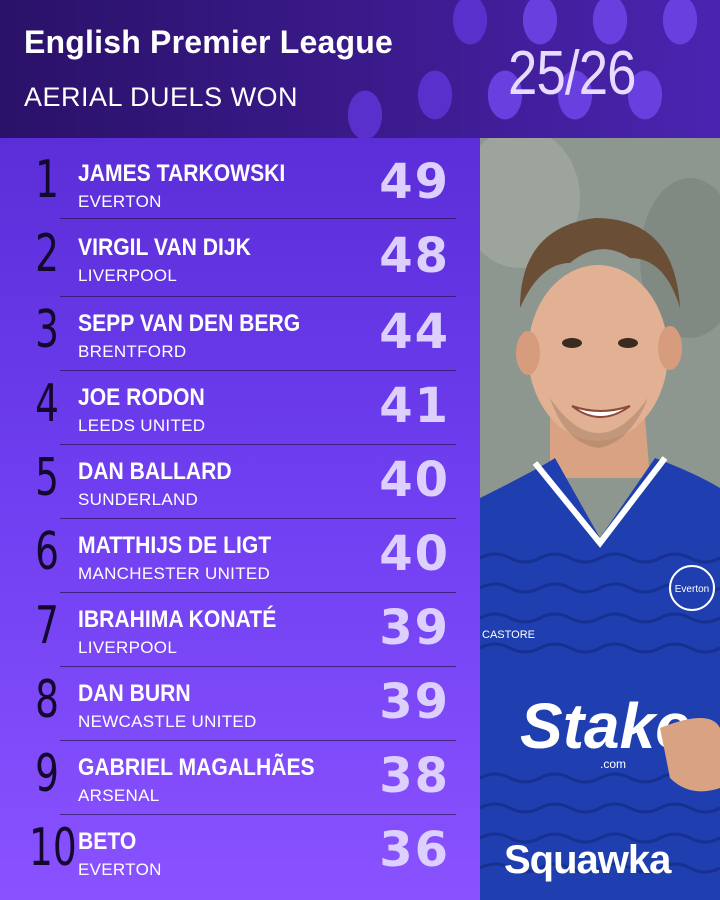 The image size is (720, 900). I want to click on club-badge-text: Everton, so click(692, 589).